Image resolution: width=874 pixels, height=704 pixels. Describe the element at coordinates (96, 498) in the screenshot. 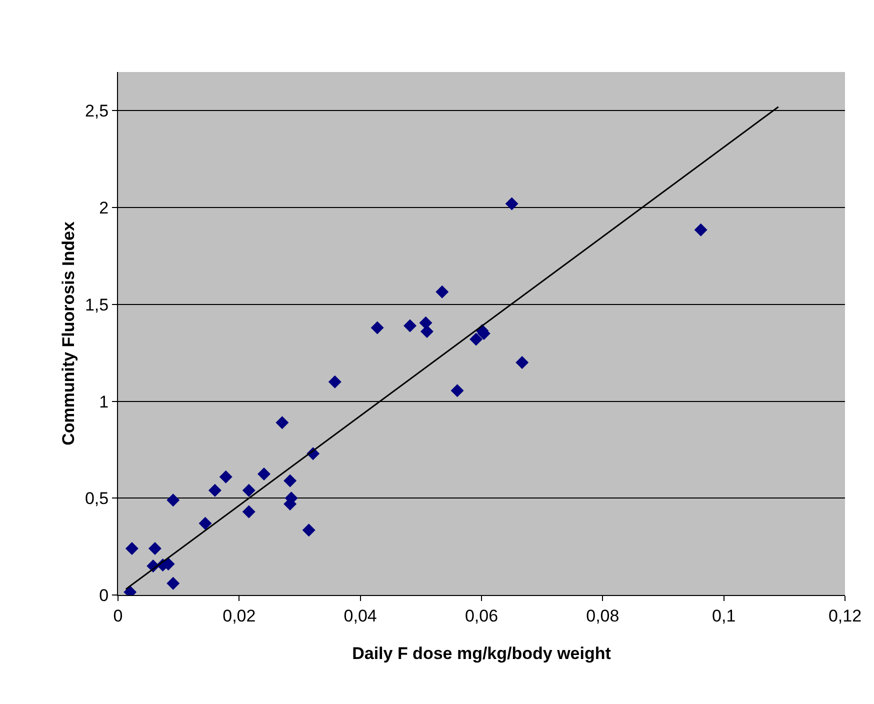

I see `y-tick-label: 0,5` at that location.